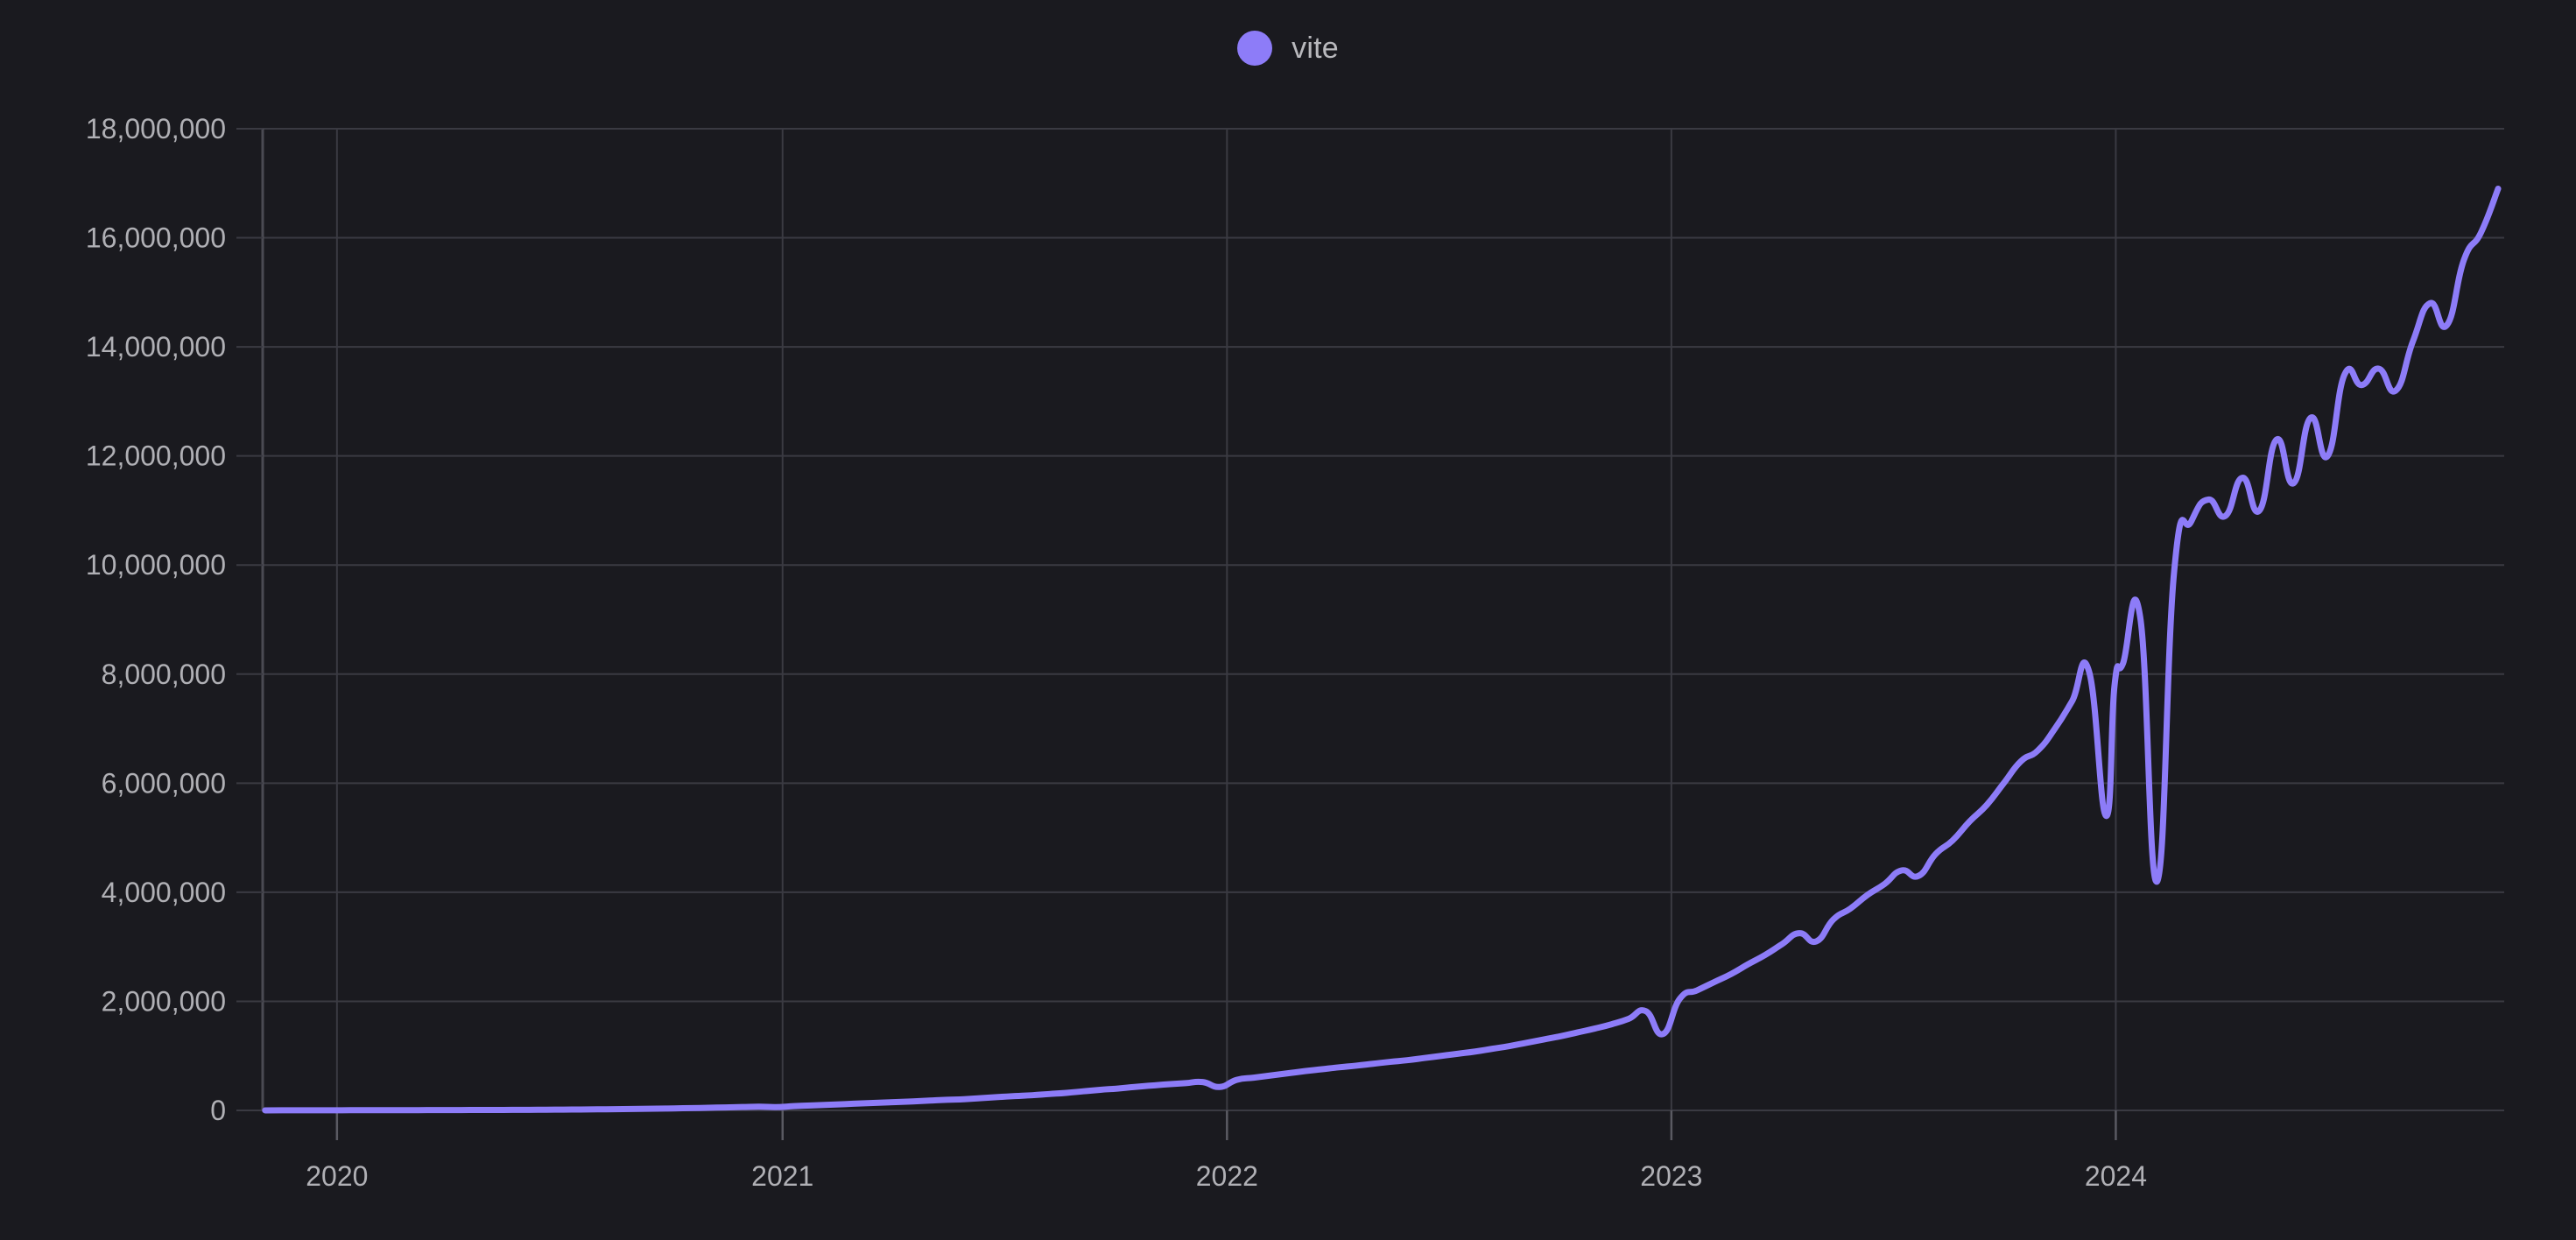  I want to click on x-axis-tick-label: 2021, so click(782, 1176).